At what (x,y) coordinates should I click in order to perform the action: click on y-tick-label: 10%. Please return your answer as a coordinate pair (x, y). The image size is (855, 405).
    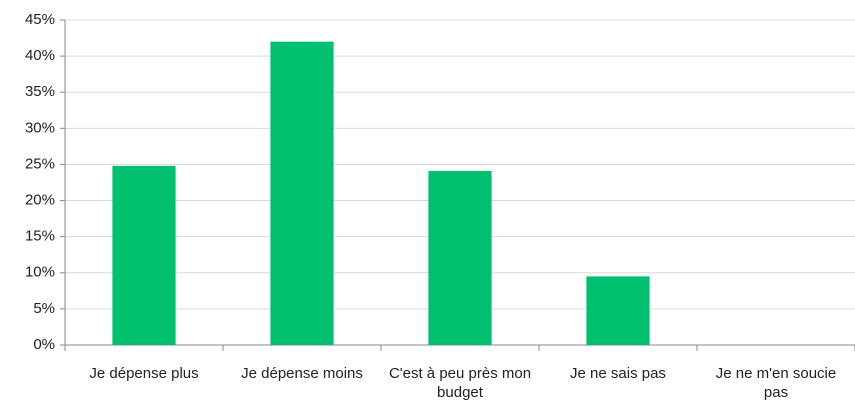
    Looking at the image, I should click on (40, 272).